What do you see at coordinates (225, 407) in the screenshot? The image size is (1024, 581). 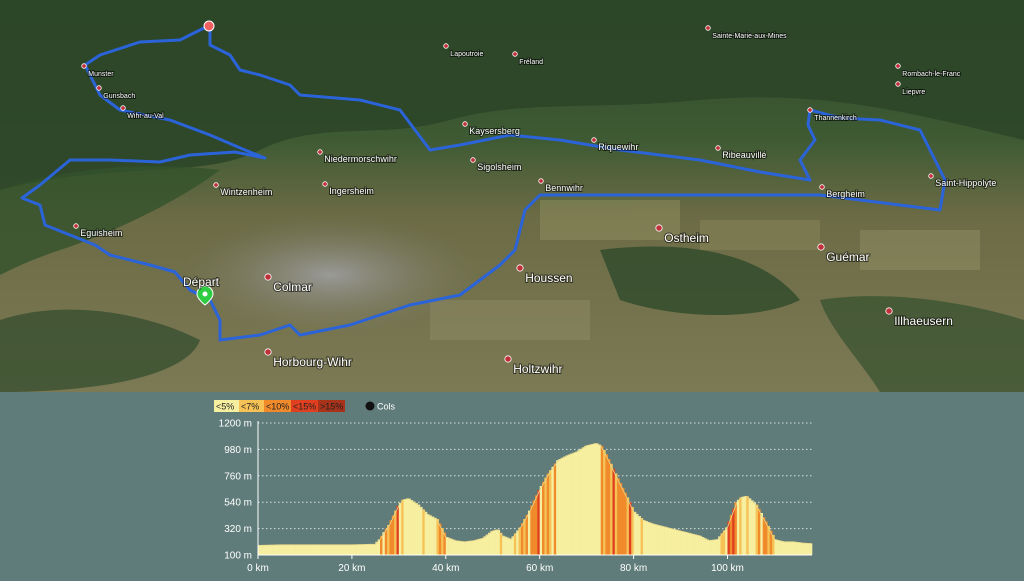 I see `legend-label-0: <5%` at bounding box center [225, 407].